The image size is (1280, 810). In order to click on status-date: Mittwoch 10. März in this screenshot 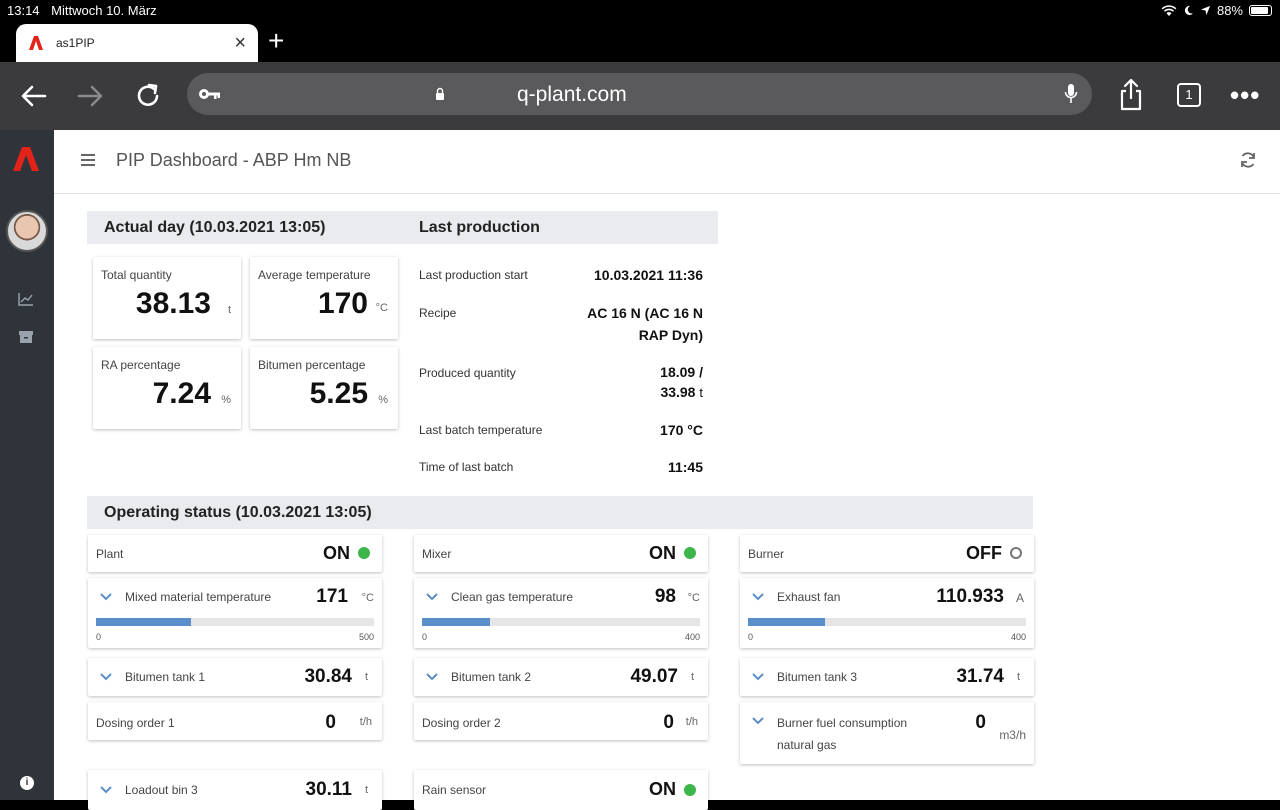, I will do `click(104, 10)`.